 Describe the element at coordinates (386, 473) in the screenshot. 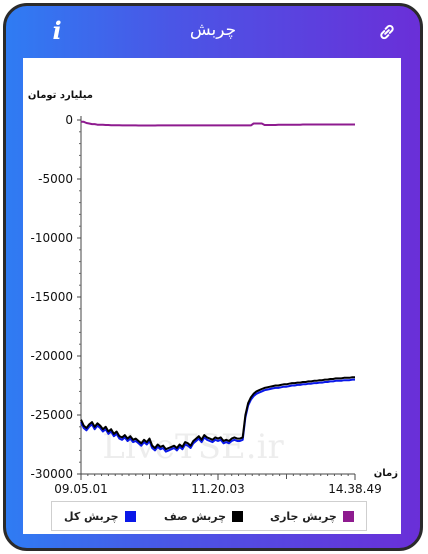

I see `x-axis-label: زمان` at that location.